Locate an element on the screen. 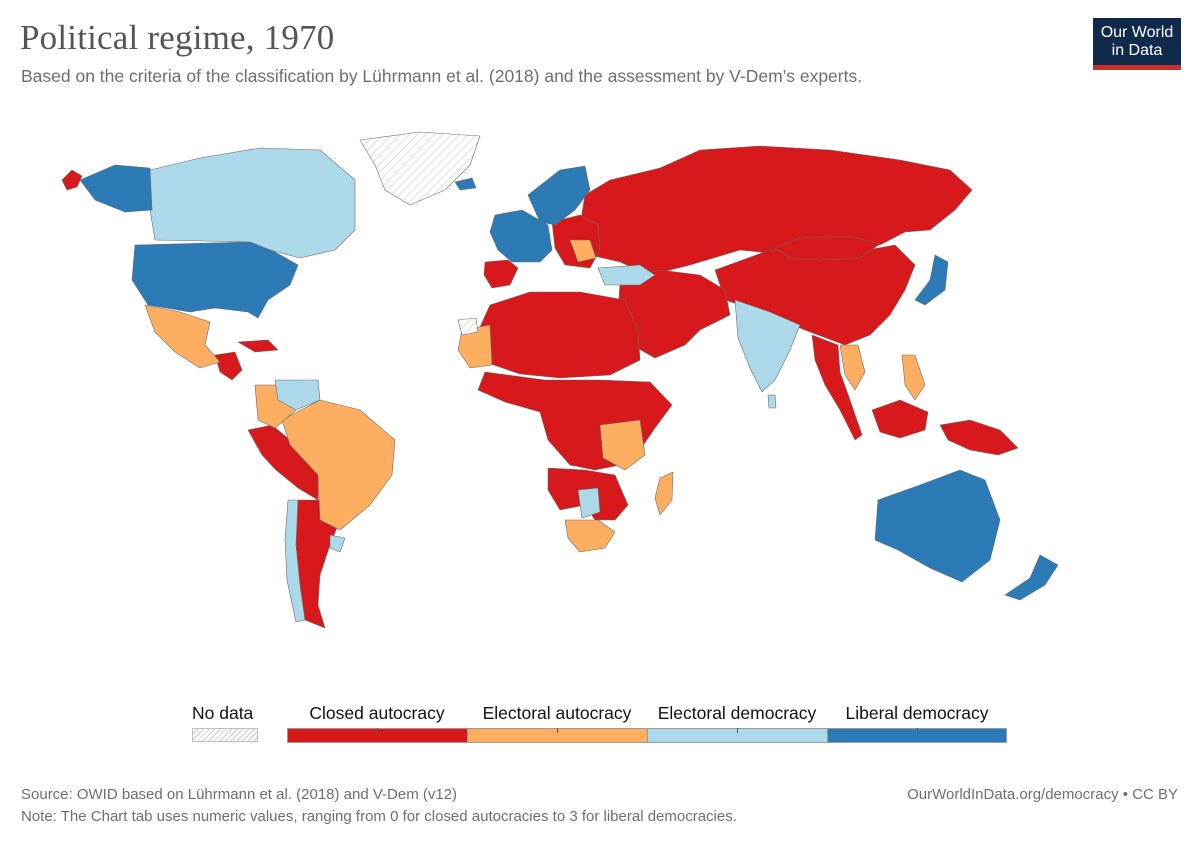 This screenshot has width=1200, height=847. url-license-link: OurWorldInData.org/democracy • CC BY is located at coordinates (1042, 794).